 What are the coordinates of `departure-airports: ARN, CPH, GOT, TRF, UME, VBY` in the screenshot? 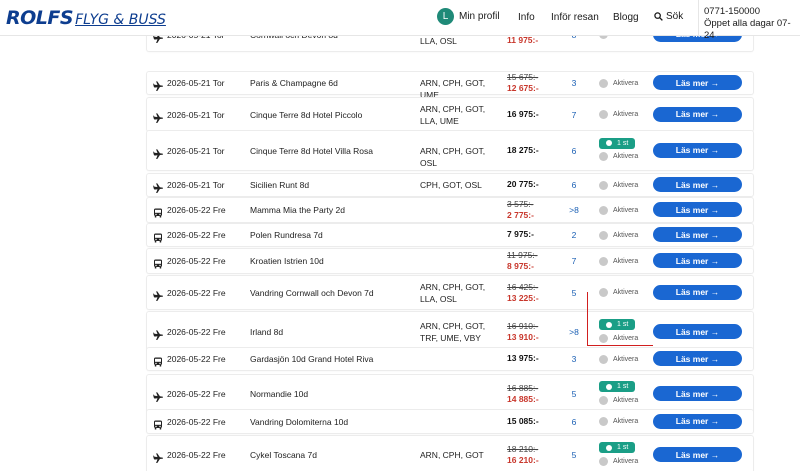 It's located at (453, 332).